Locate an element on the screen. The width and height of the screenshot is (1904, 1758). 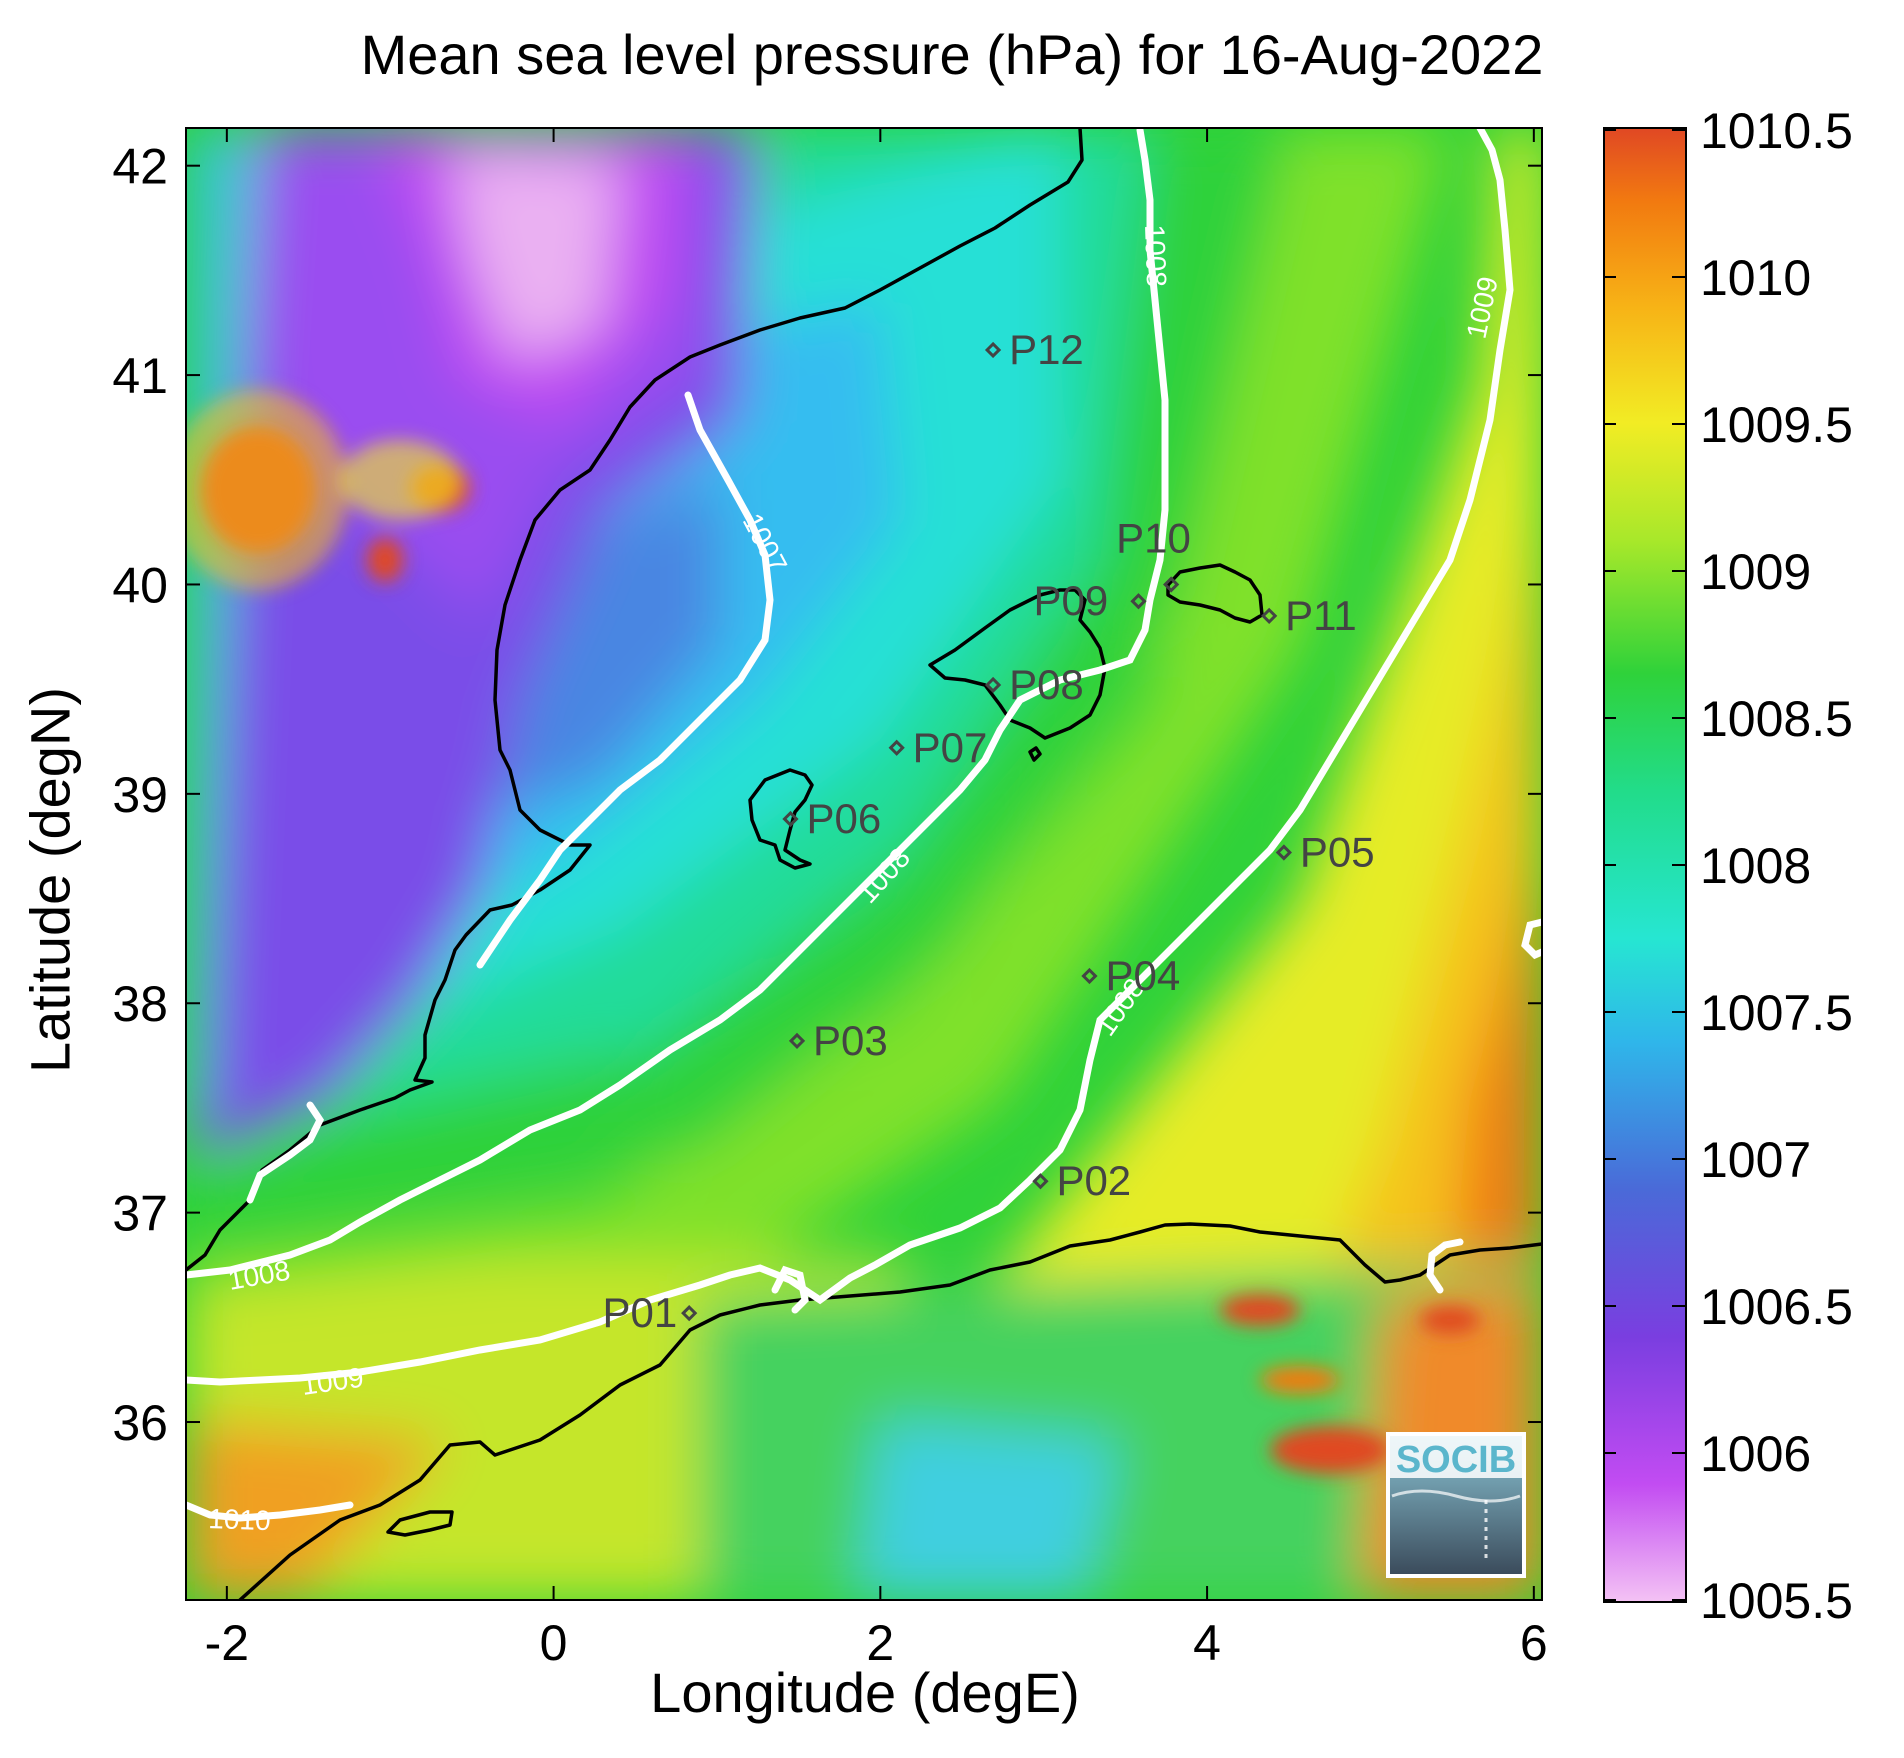
colorbar-tick-label: 1009.5 is located at coordinates (1776, 425).